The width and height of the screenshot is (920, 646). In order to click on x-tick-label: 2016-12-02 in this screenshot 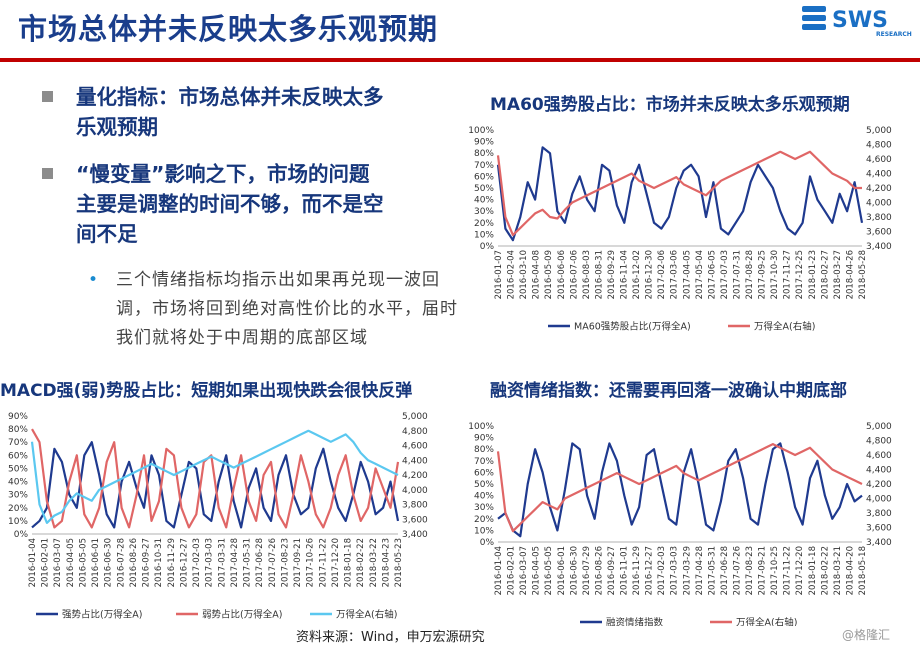, I will do `click(637, 274)`.